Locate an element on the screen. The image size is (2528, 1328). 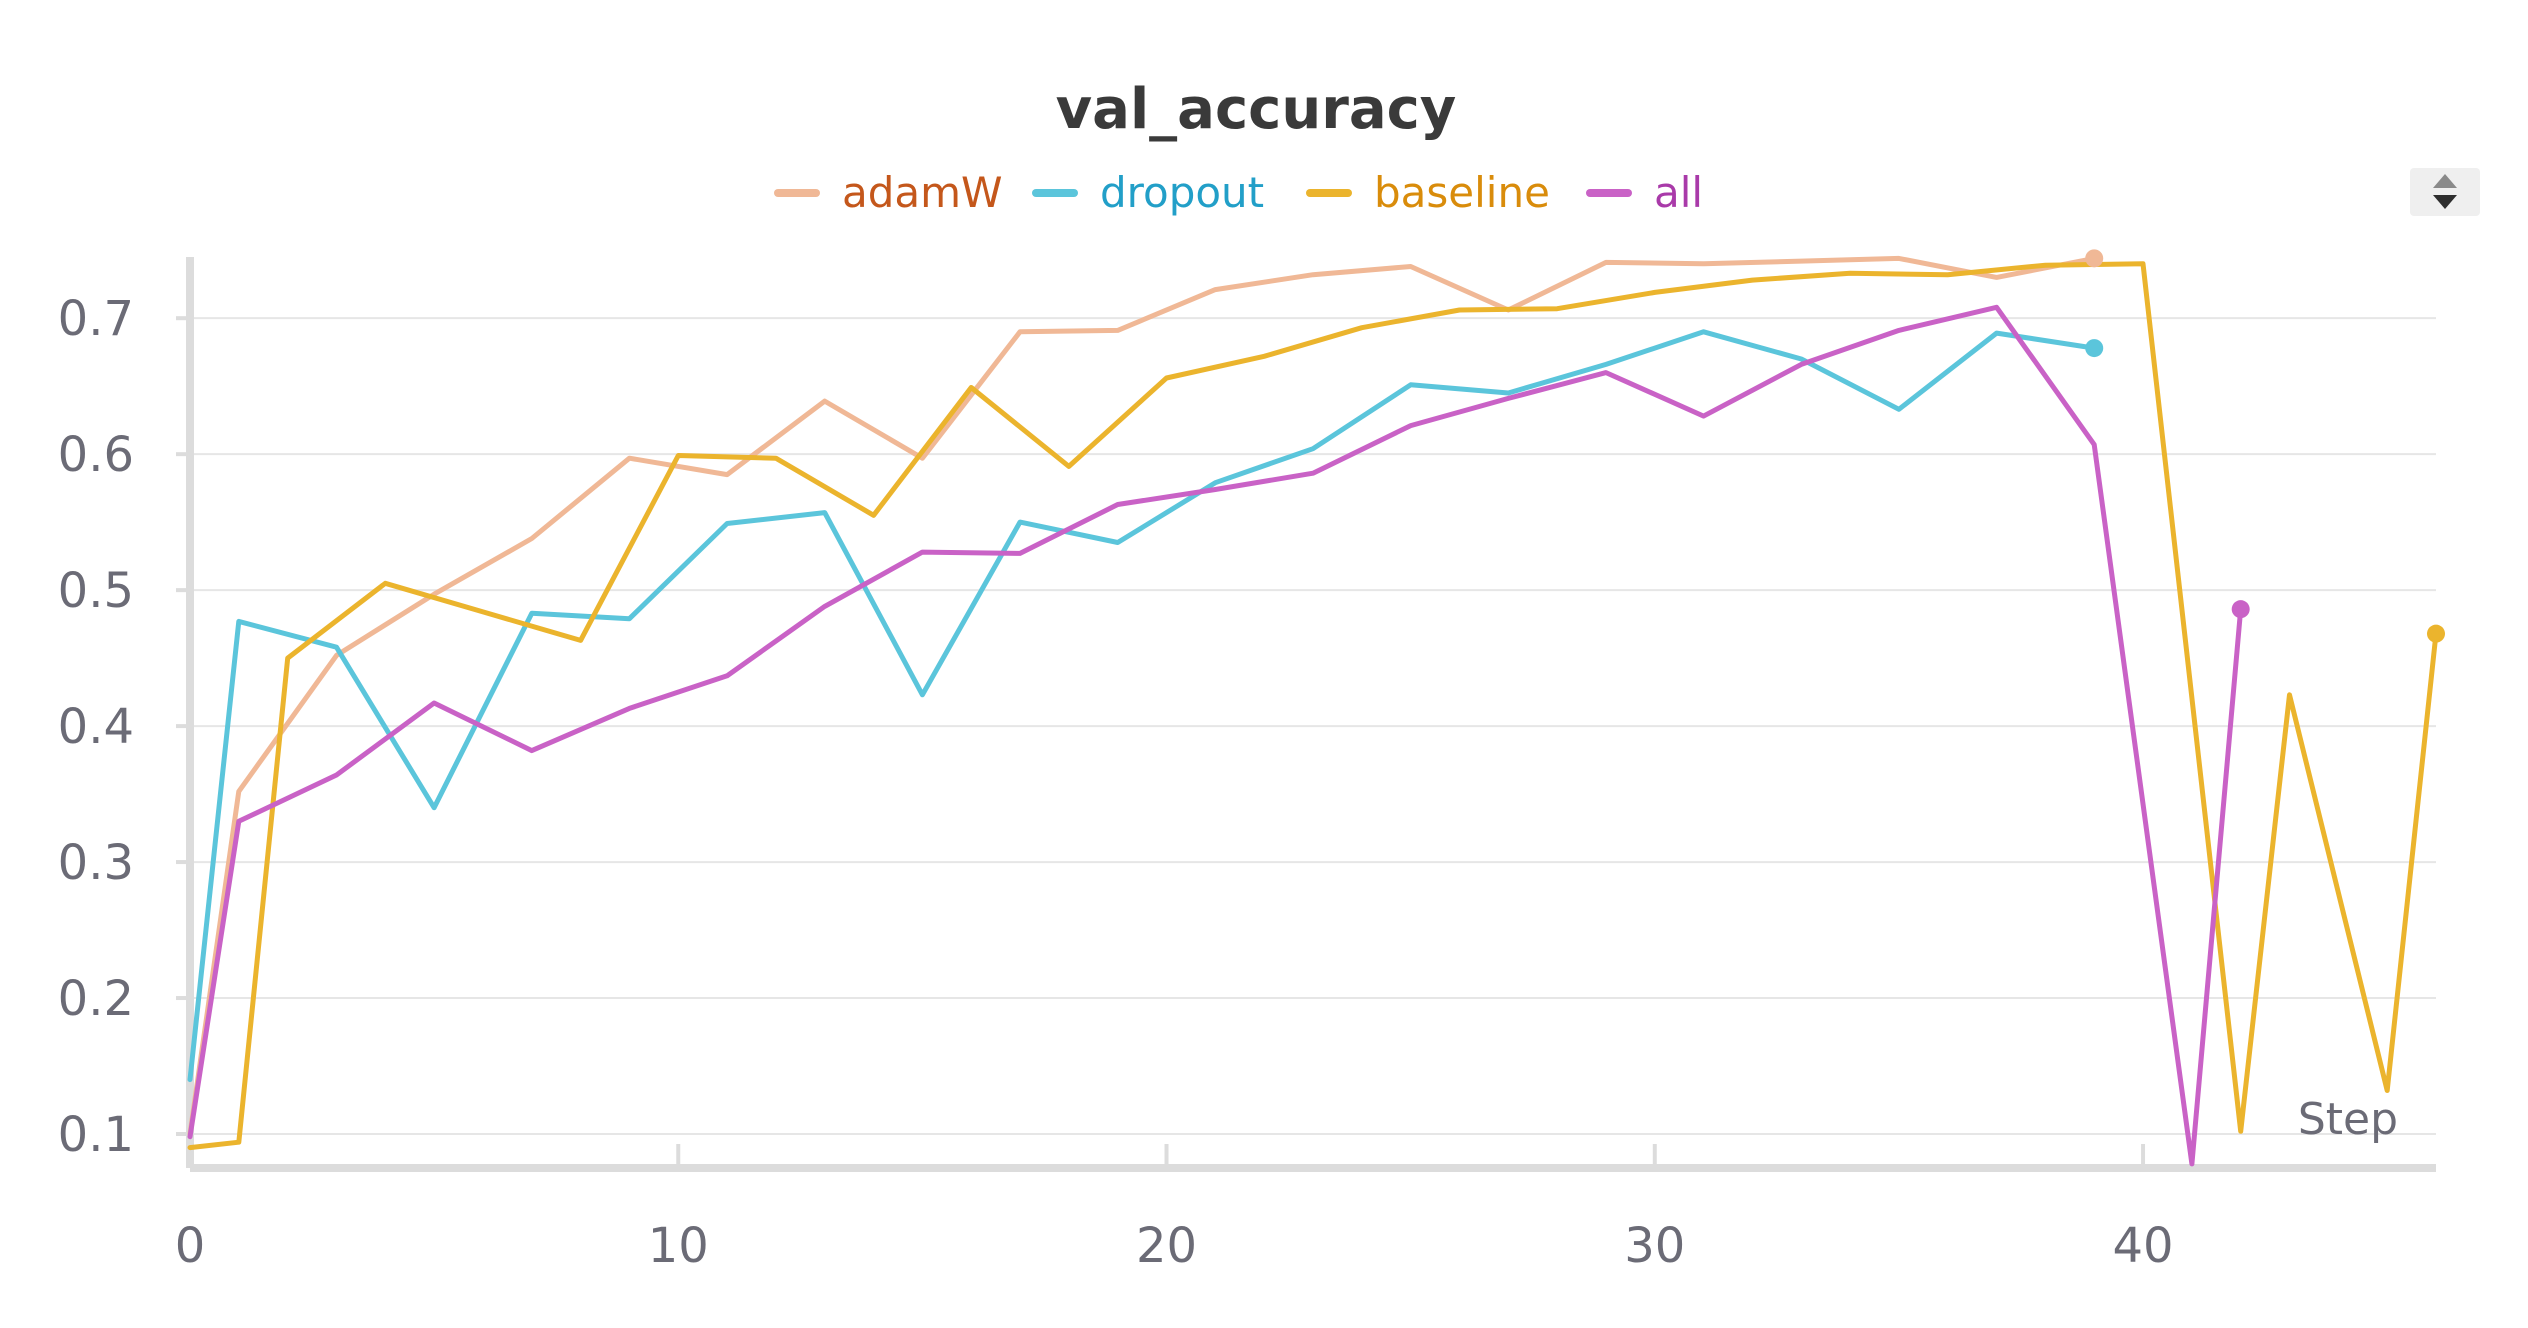
chevron-up-icon is located at coordinates (2445, 181).